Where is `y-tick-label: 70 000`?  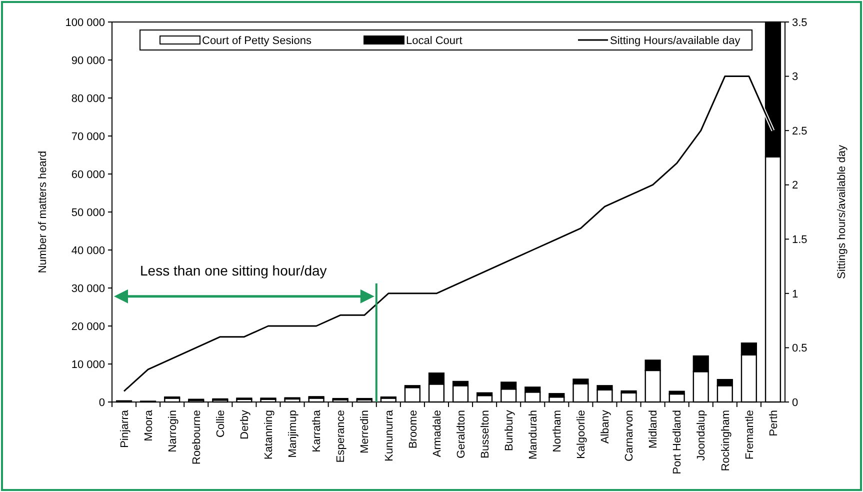
y-tick-label: 70 000 is located at coordinates (88, 136).